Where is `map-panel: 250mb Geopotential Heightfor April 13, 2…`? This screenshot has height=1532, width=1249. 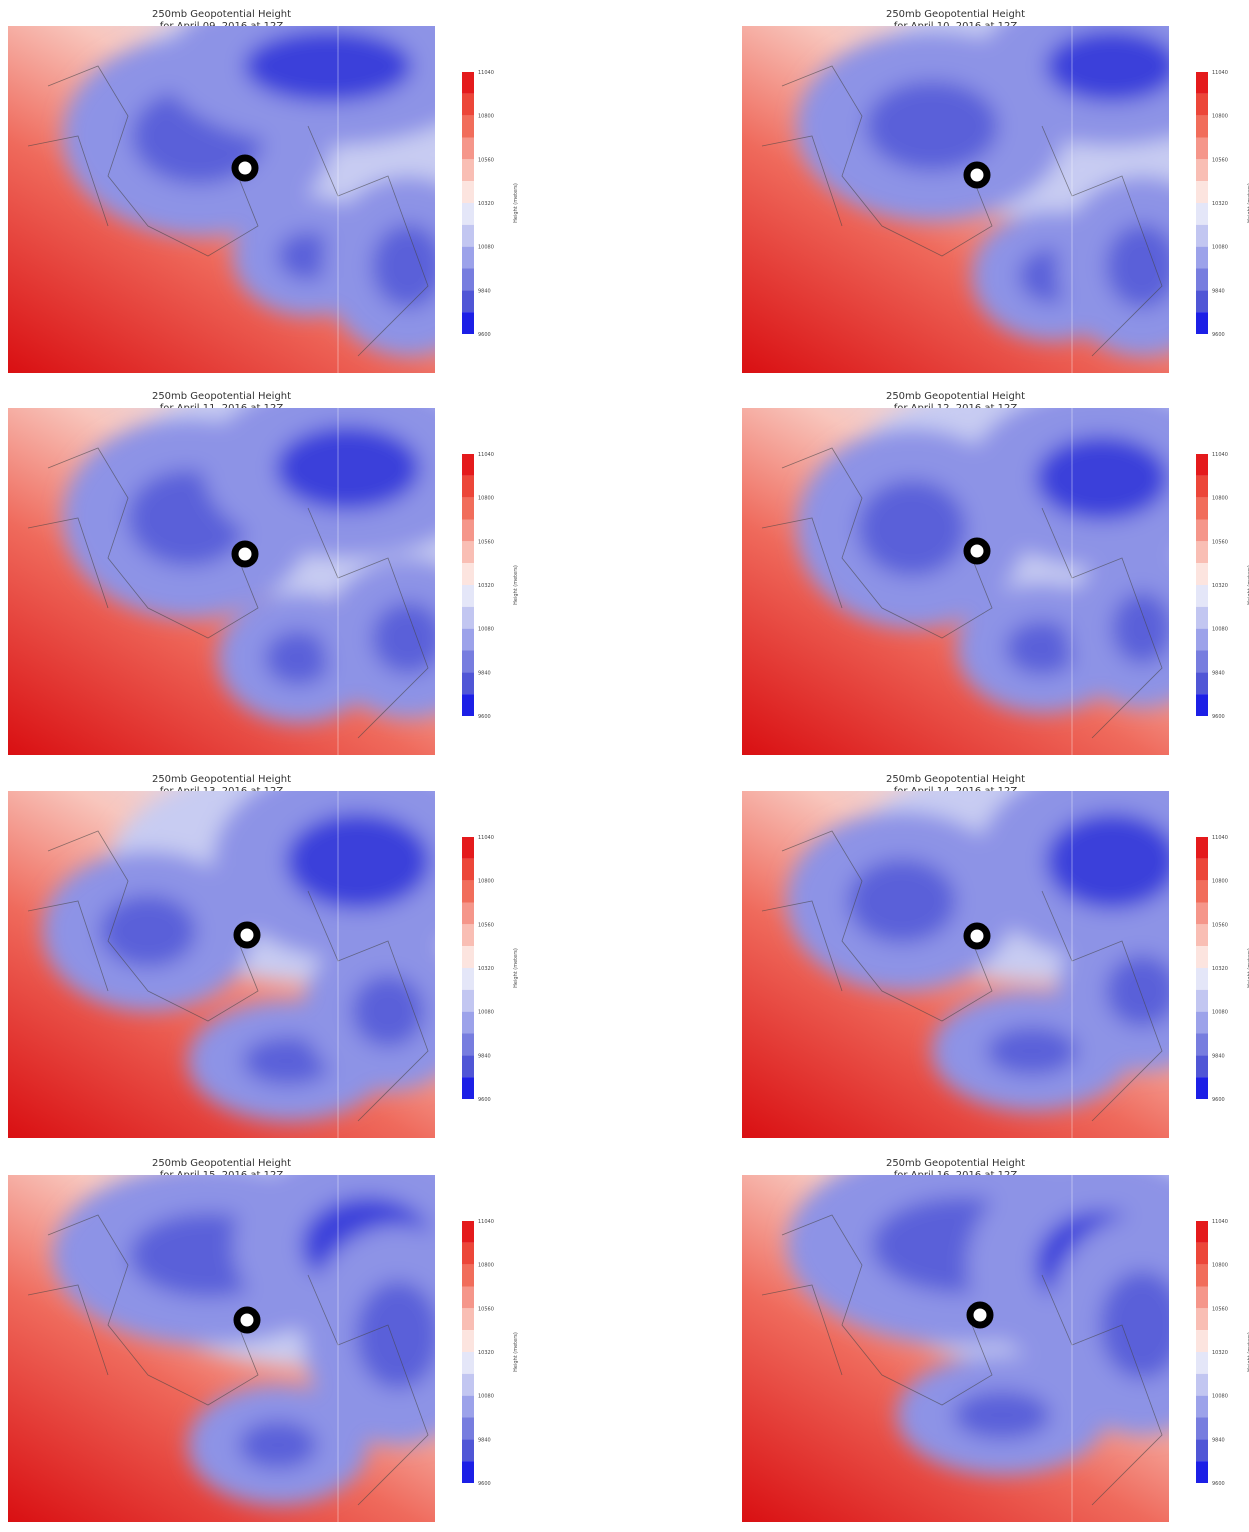
map-panel: 250mb Geopotential Heightfor April 13, 2… is located at coordinates (278, 958).